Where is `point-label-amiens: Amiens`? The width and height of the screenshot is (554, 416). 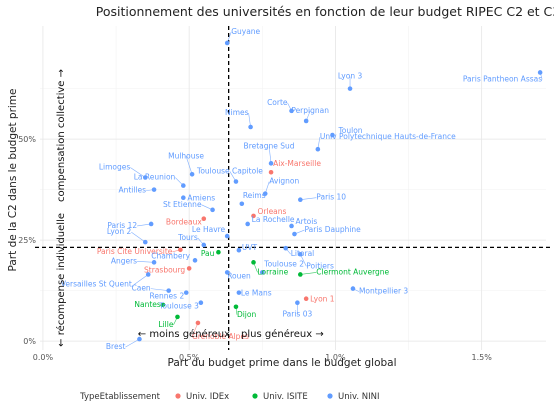
point-label-amiens: Amiens is located at coordinates (201, 198).